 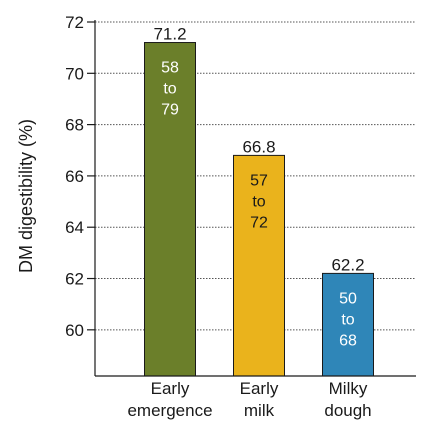 I want to click on category-label: Early milk, so click(x=259, y=399).